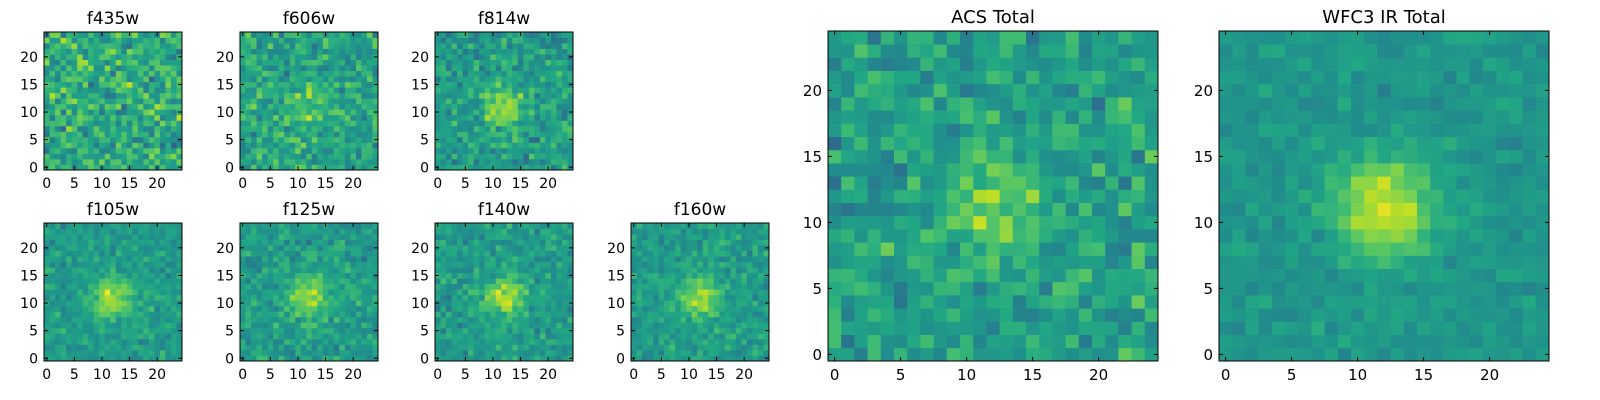  Describe the element at coordinates (225, 304) in the screenshot. I see `y-tick-label: 10` at that location.